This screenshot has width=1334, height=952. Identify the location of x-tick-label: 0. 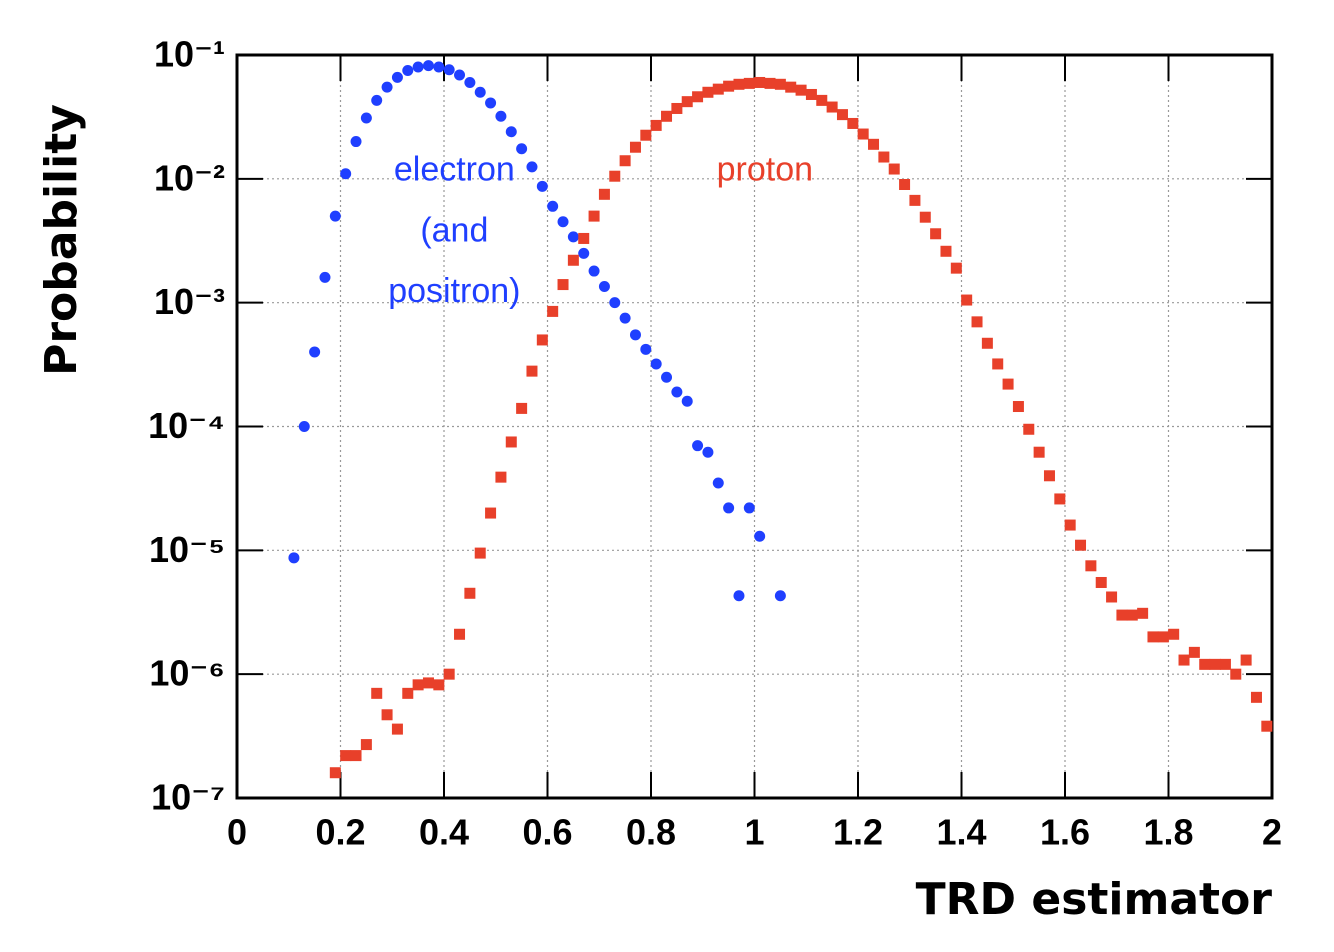
(237, 832).